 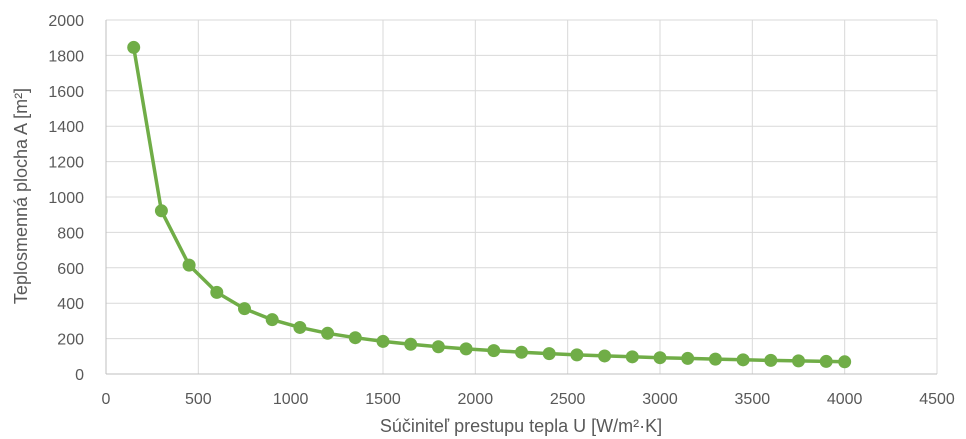 I want to click on y-tick-label: 1400, so click(x=66, y=127).